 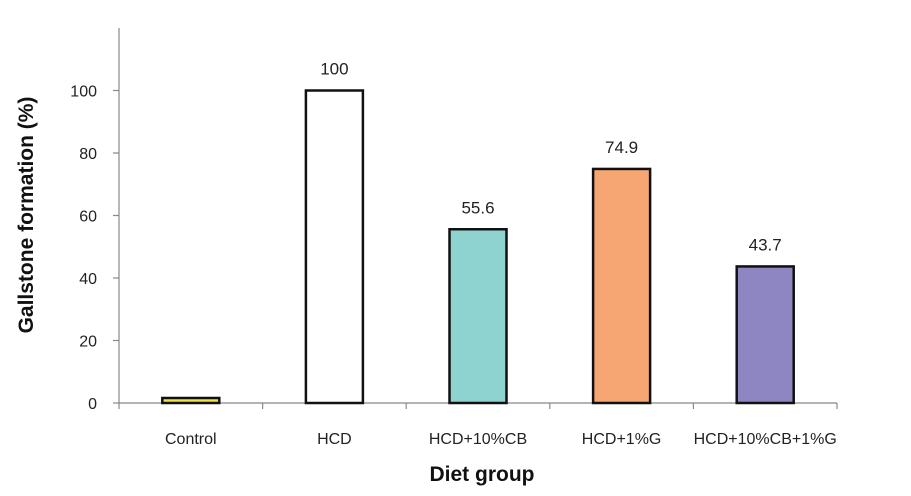 What do you see at coordinates (478, 439) in the screenshot?
I see `x-tick-label: HCD+10%CB` at bounding box center [478, 439].